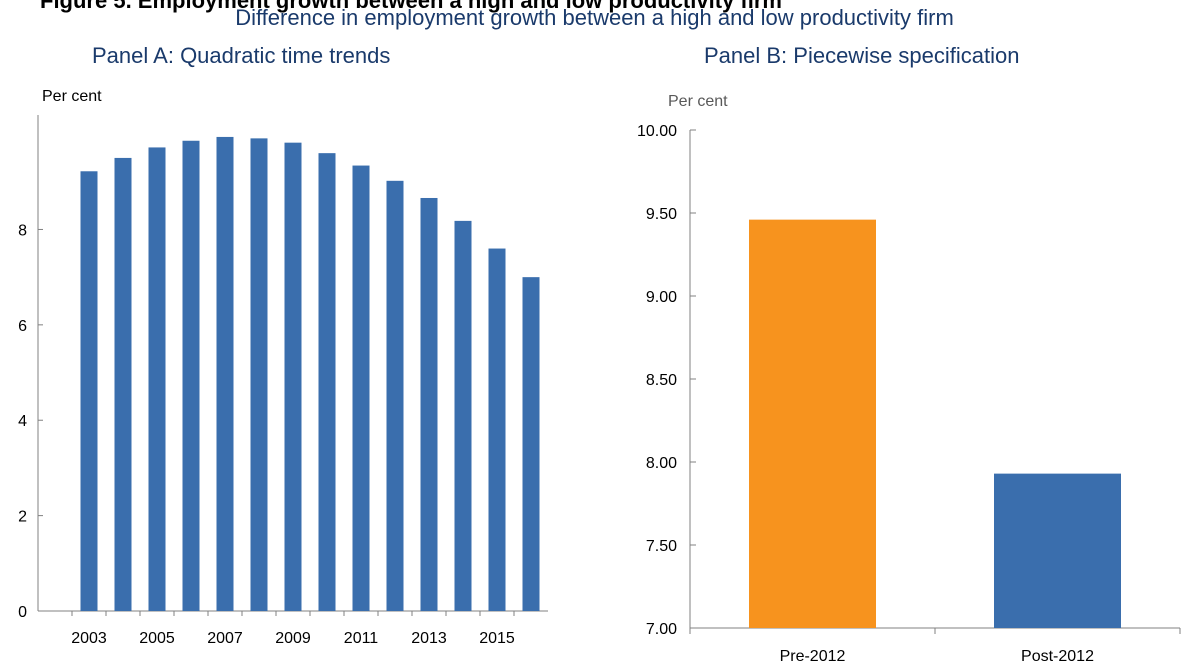  I want to click on panel-b-y-unit-label: Per cent, so click(698, 101).